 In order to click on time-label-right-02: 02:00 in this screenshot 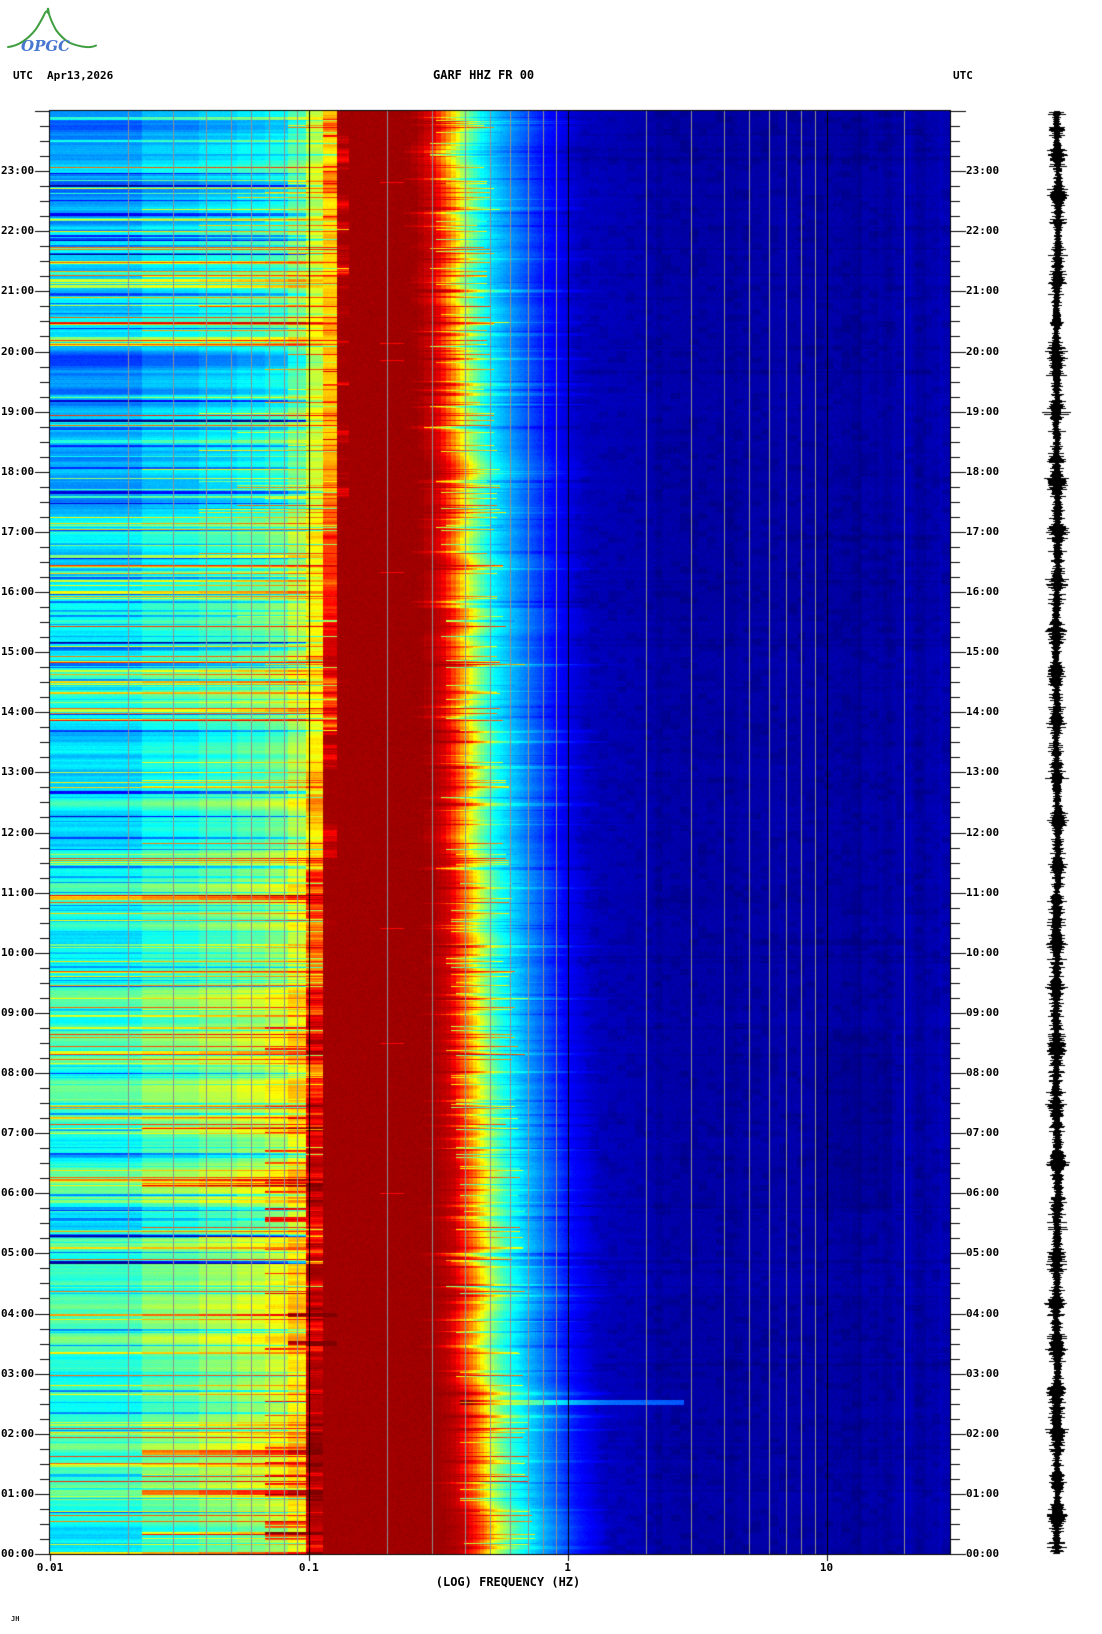, I will do `click(983, 1433)`.